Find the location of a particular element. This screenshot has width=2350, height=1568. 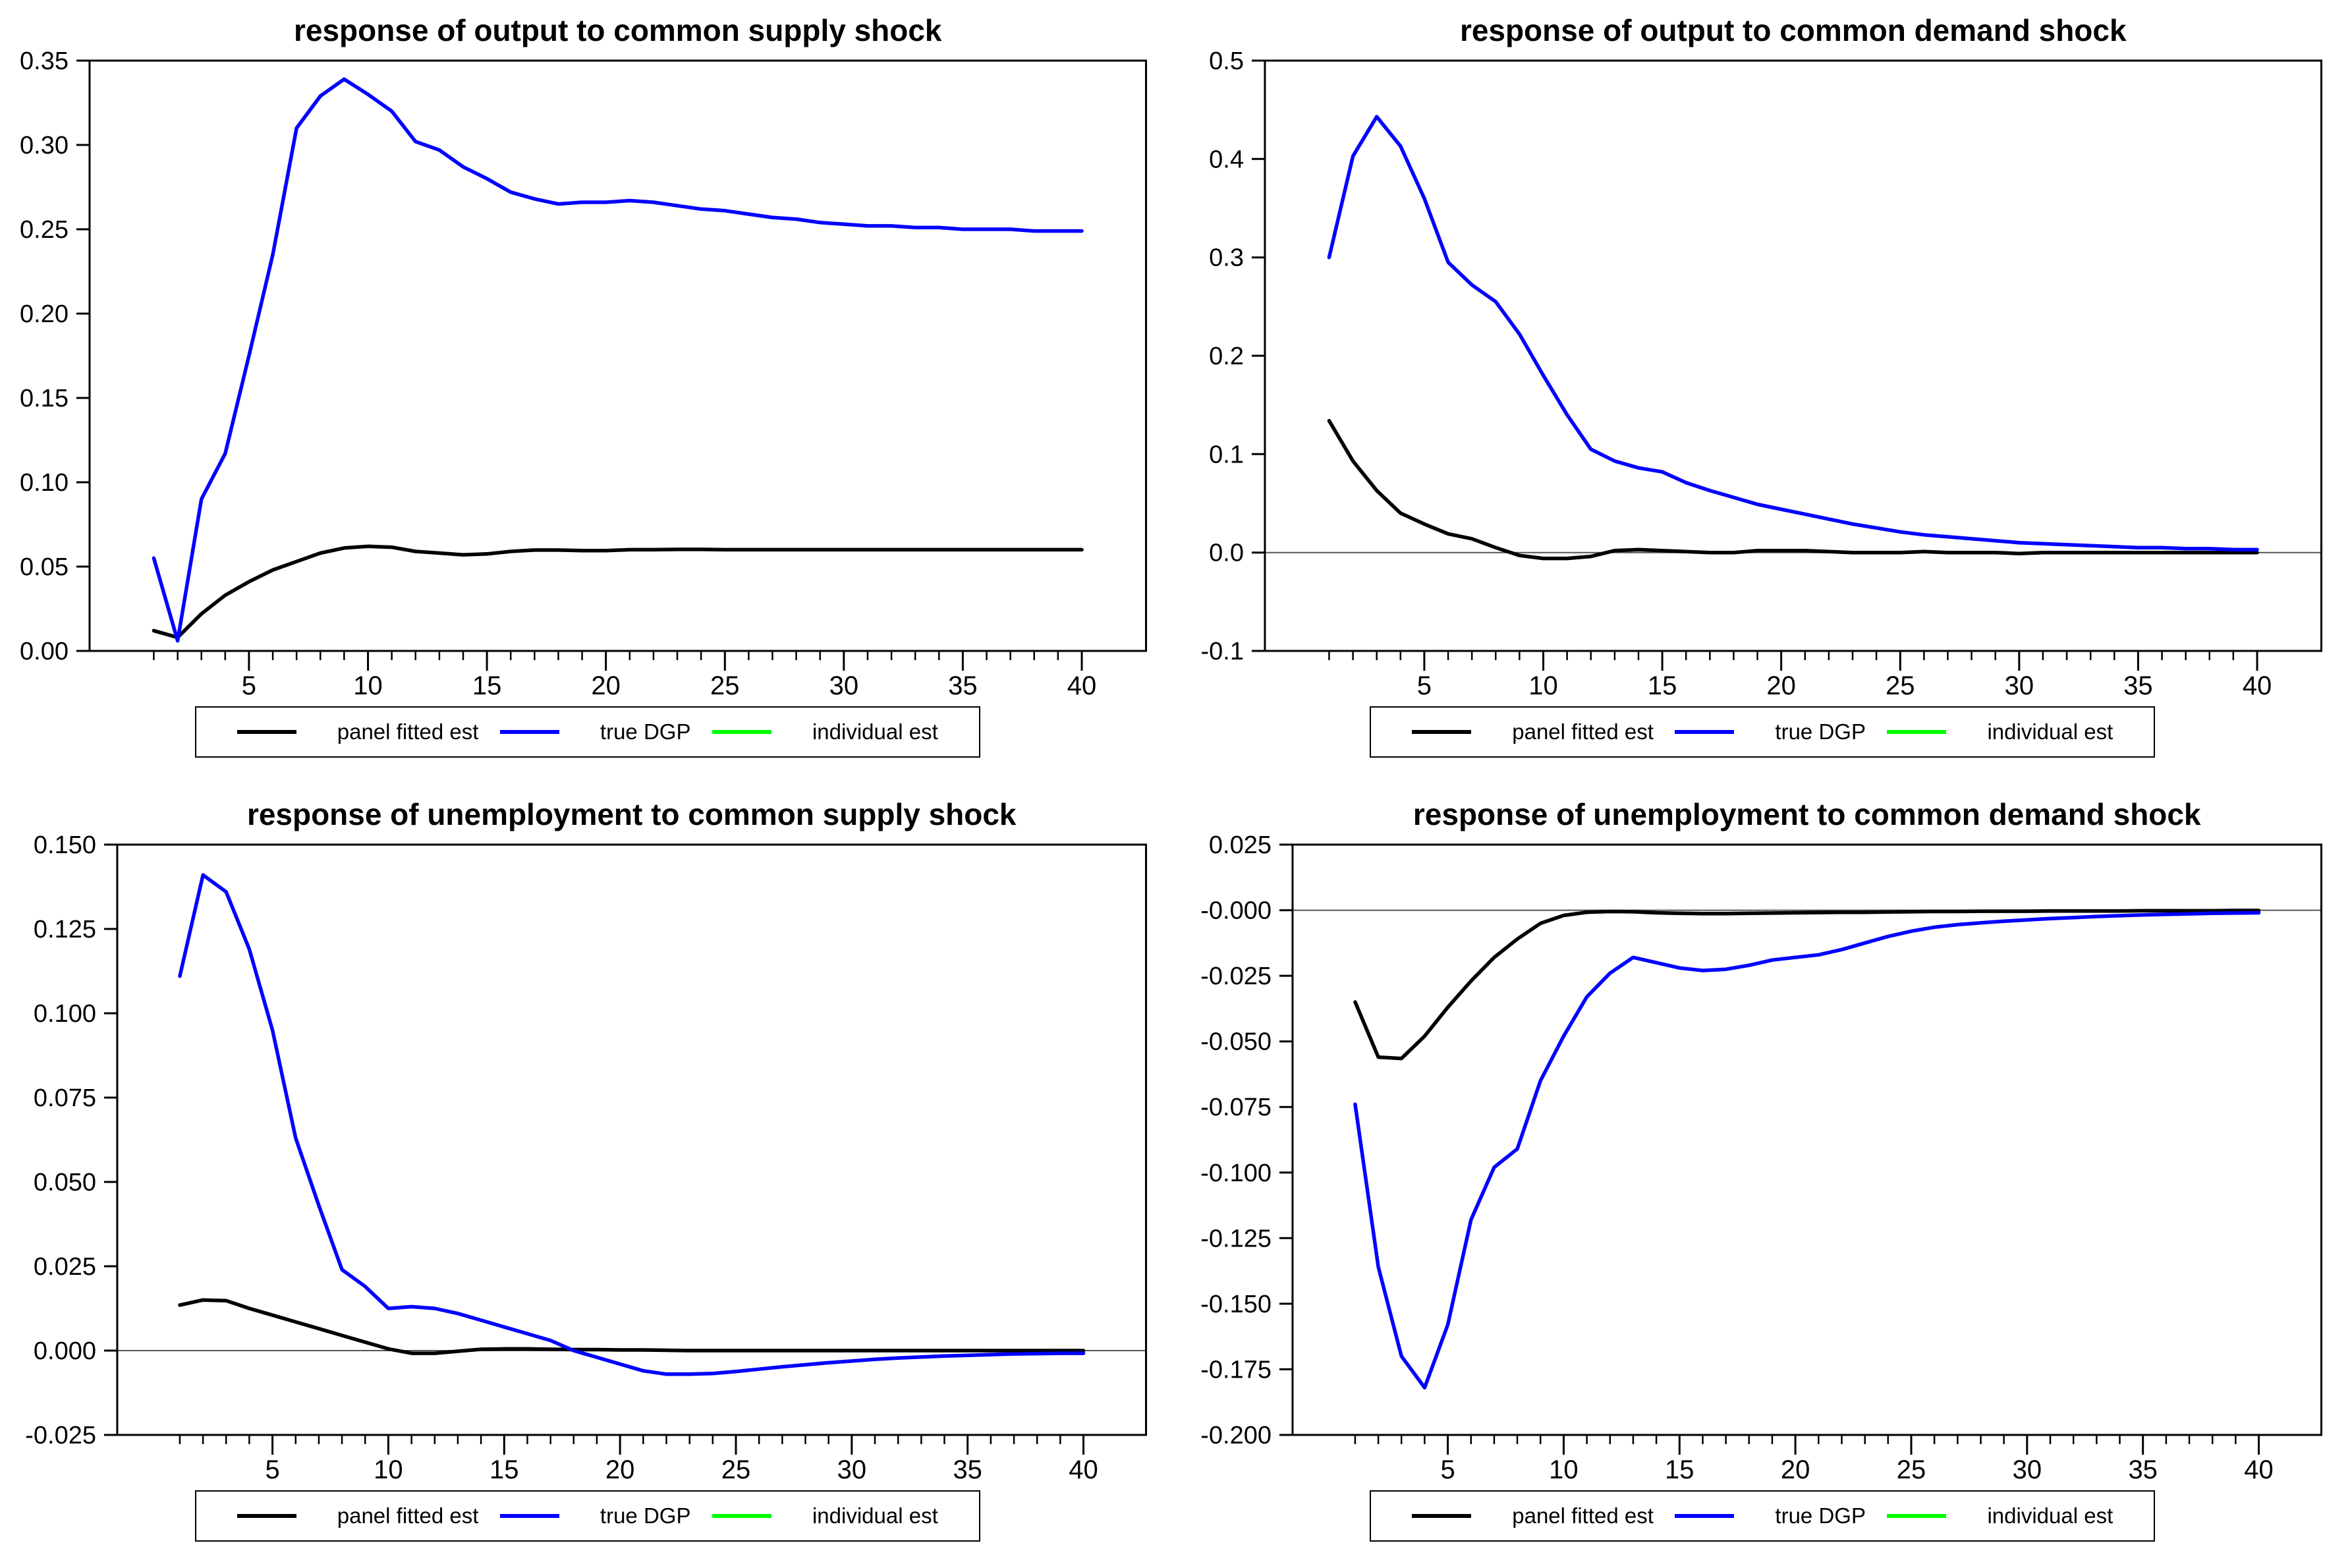

y-tick-label: 0.075 is located at coordinates (65, 1098).